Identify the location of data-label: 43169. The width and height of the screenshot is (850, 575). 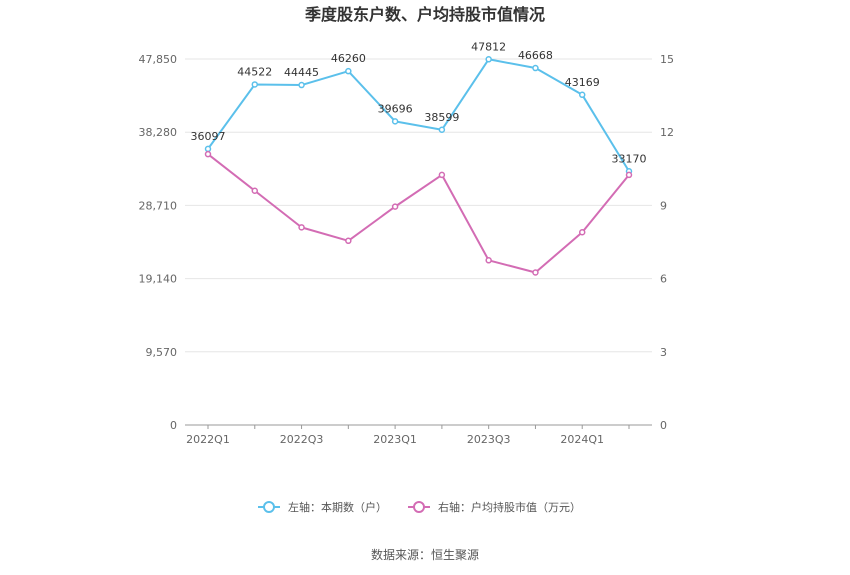
(582, 82).